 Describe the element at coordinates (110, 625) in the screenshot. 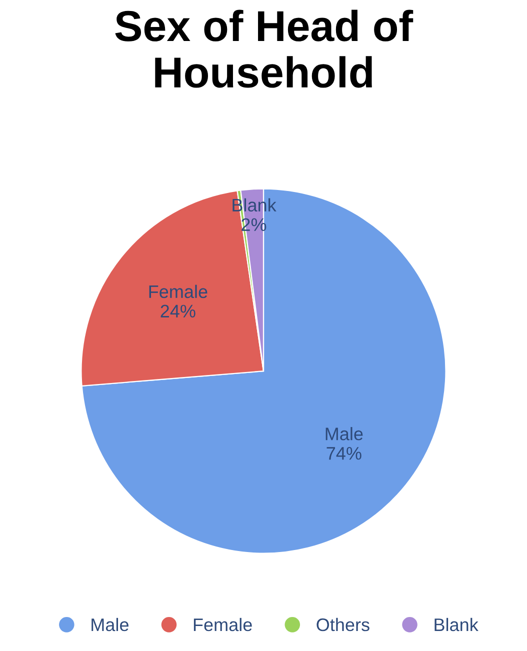

I see `legend-label: Male` at that location.